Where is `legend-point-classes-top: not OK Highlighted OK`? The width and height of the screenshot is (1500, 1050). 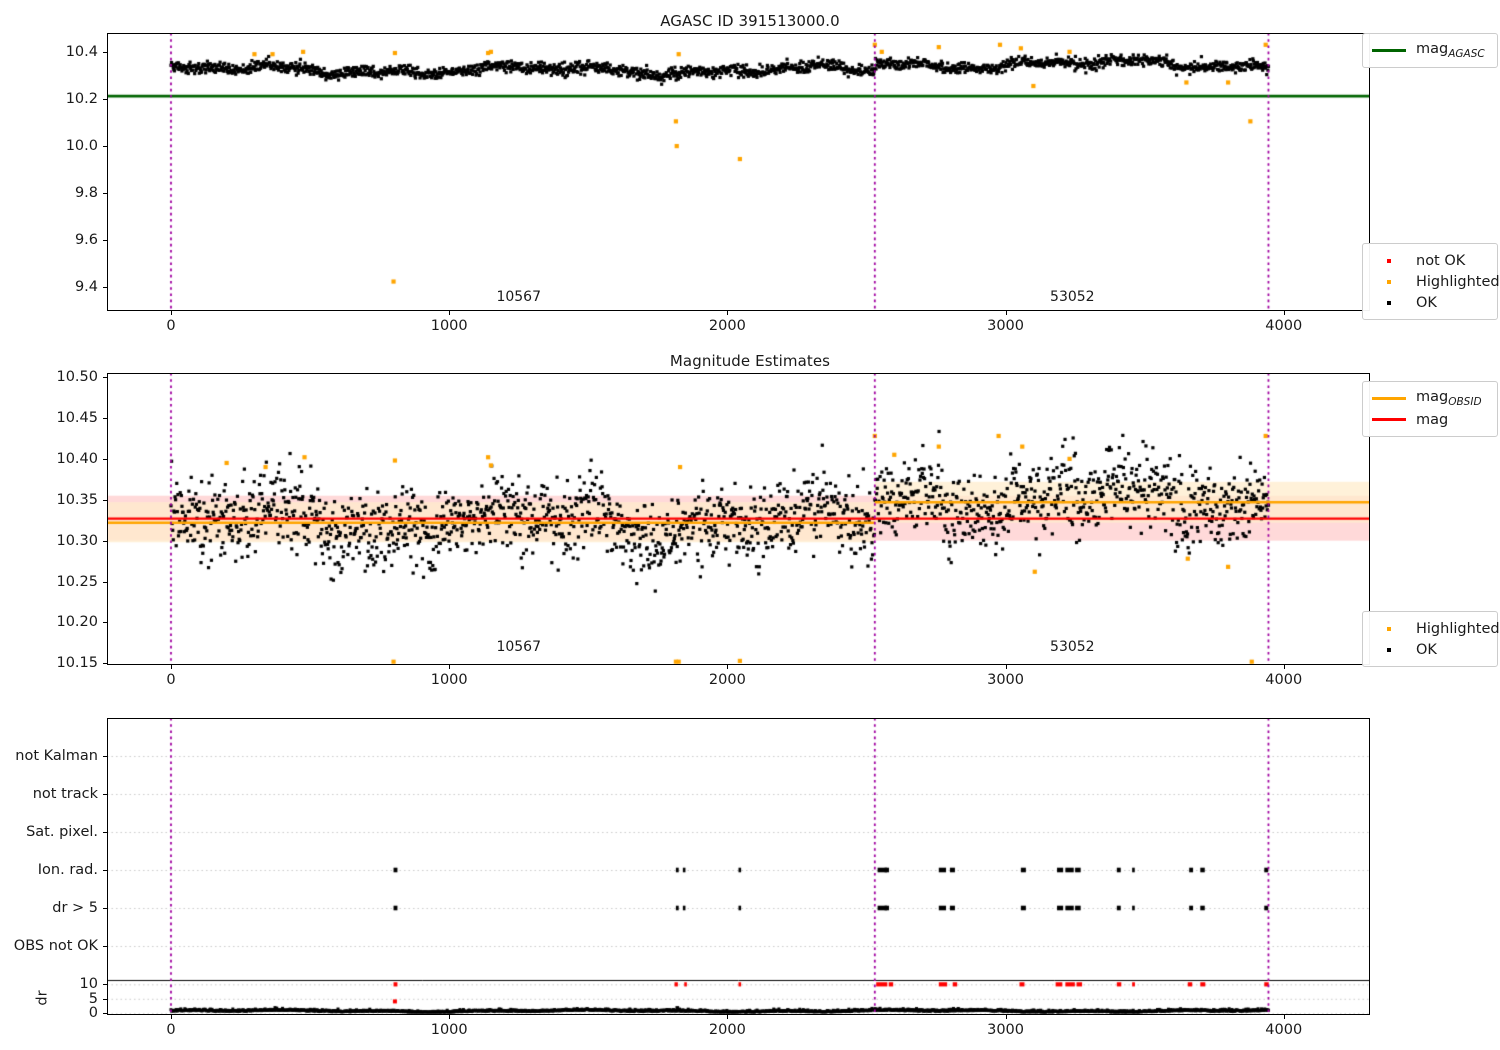
legend-point-classes-top: not OK Highlighted OK is located at coordinates (1431, 281).